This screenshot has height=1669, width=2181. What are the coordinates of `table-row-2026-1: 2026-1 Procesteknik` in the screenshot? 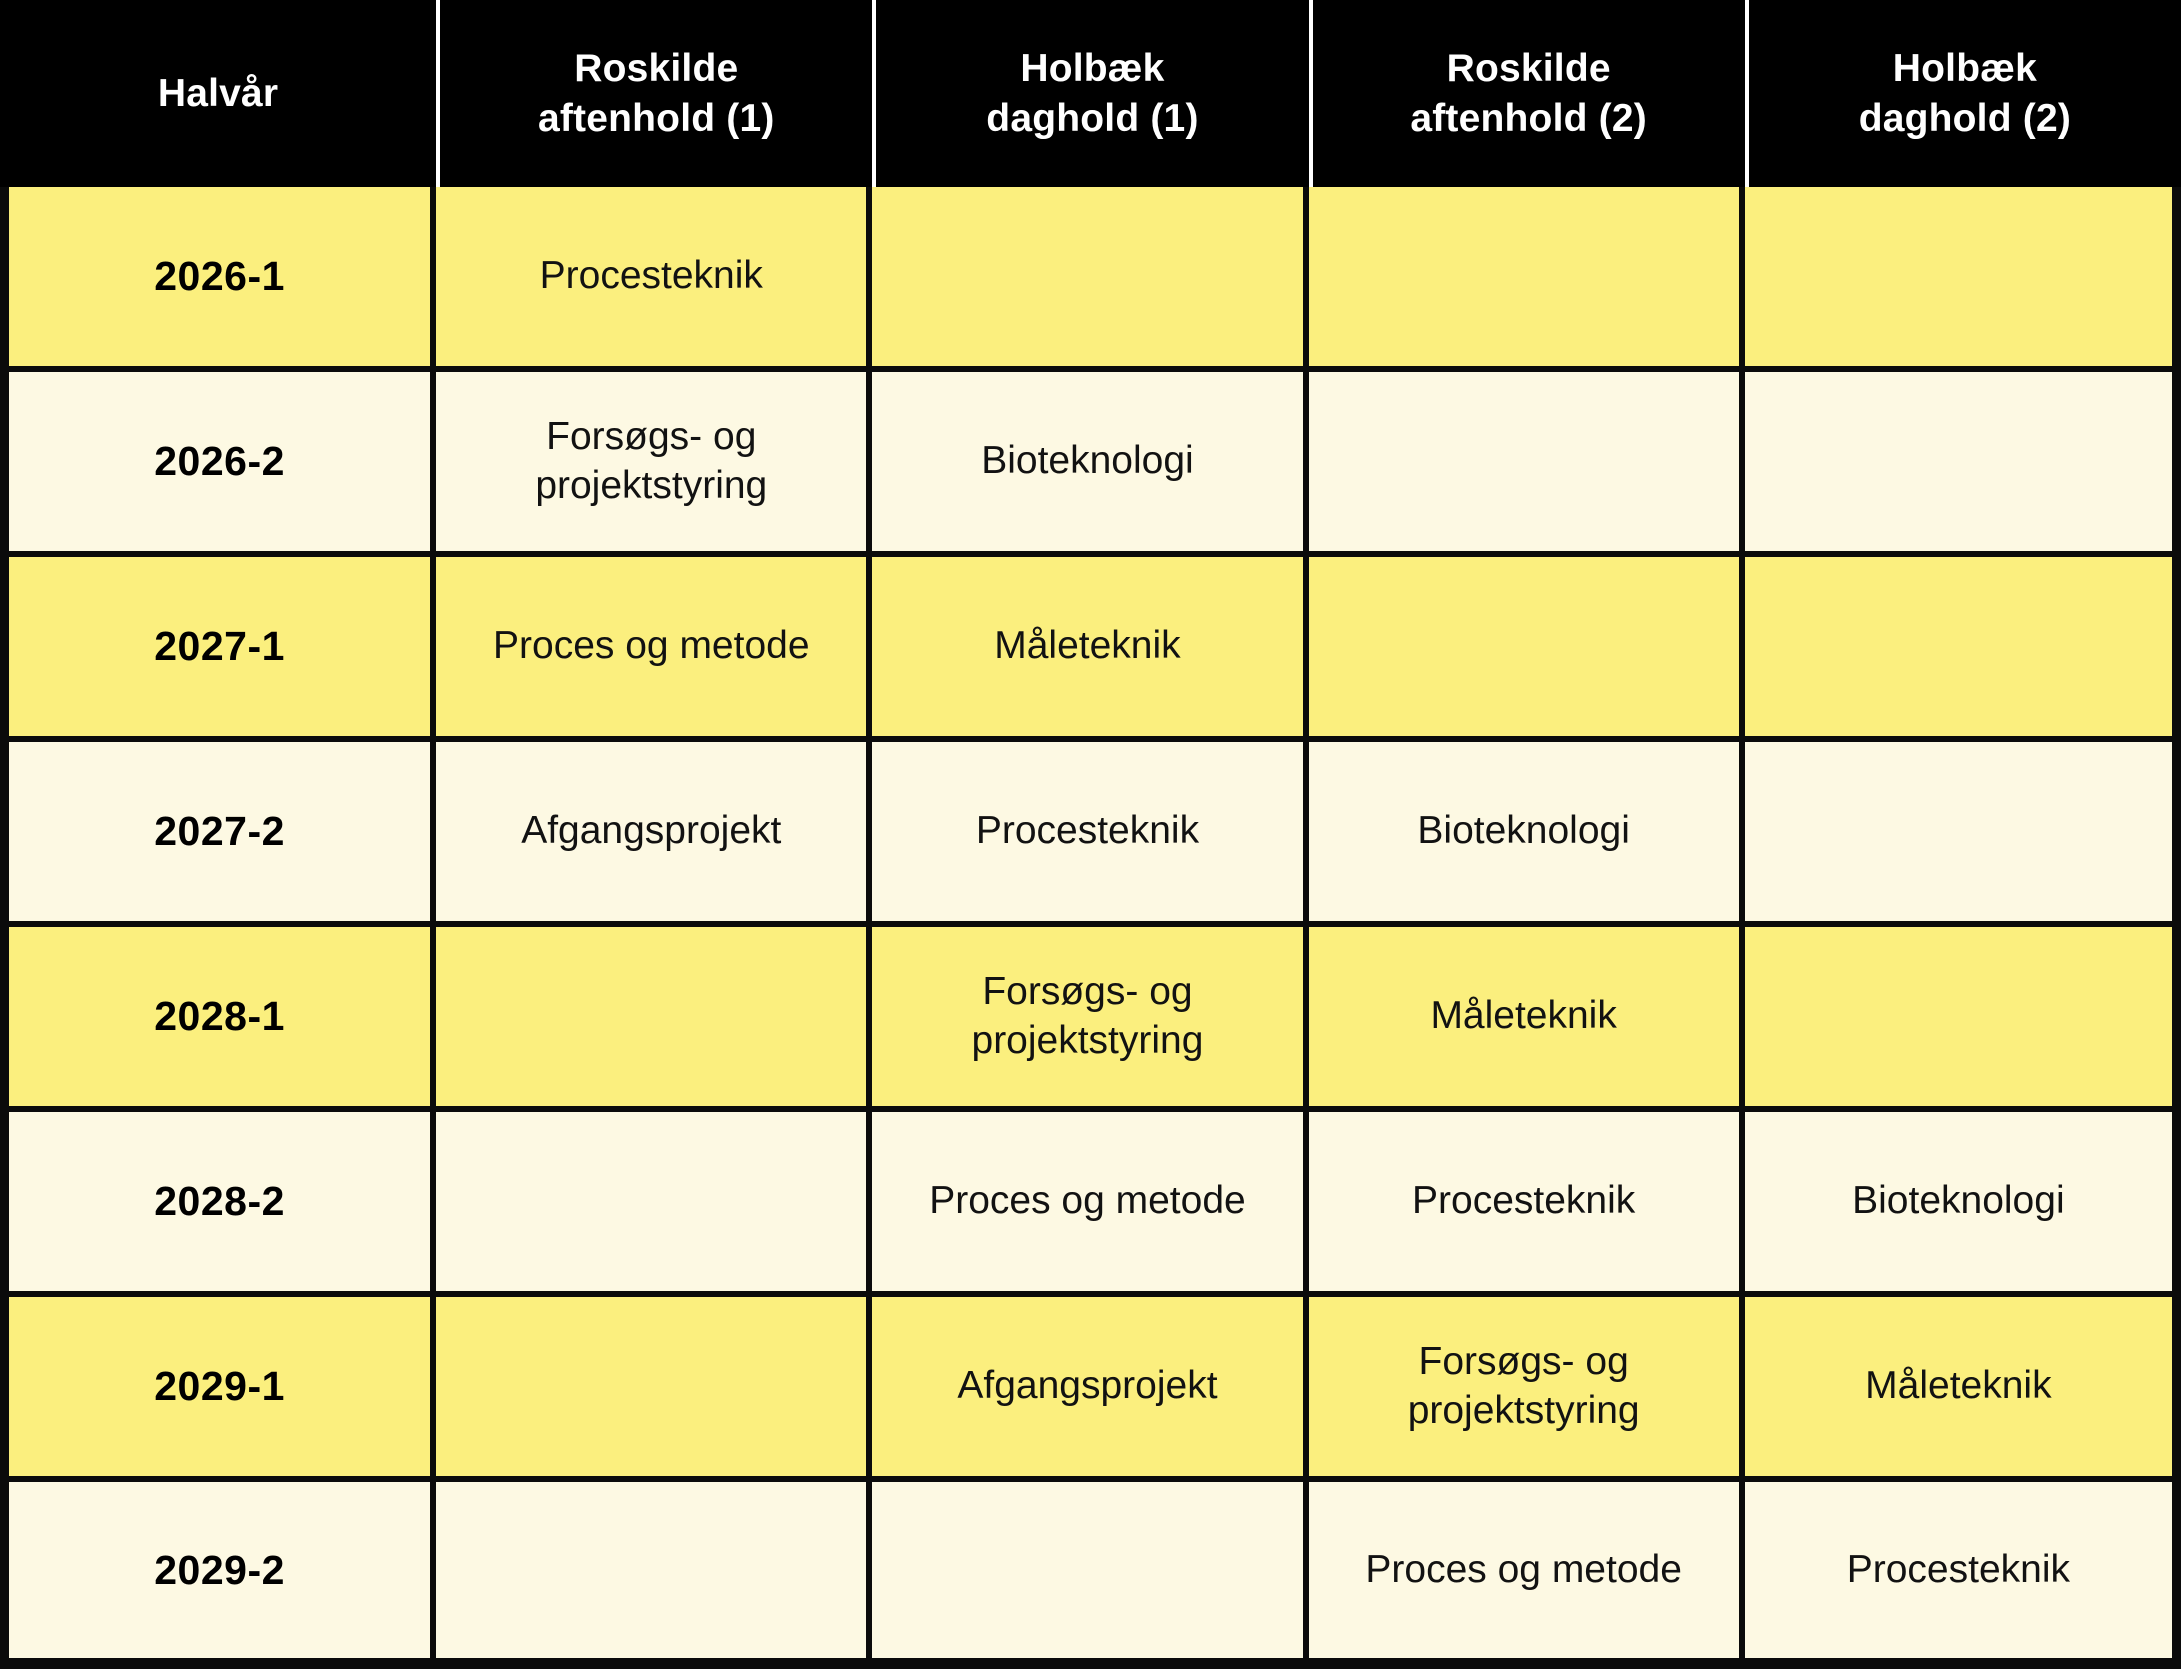 It's located at (1090, 279).